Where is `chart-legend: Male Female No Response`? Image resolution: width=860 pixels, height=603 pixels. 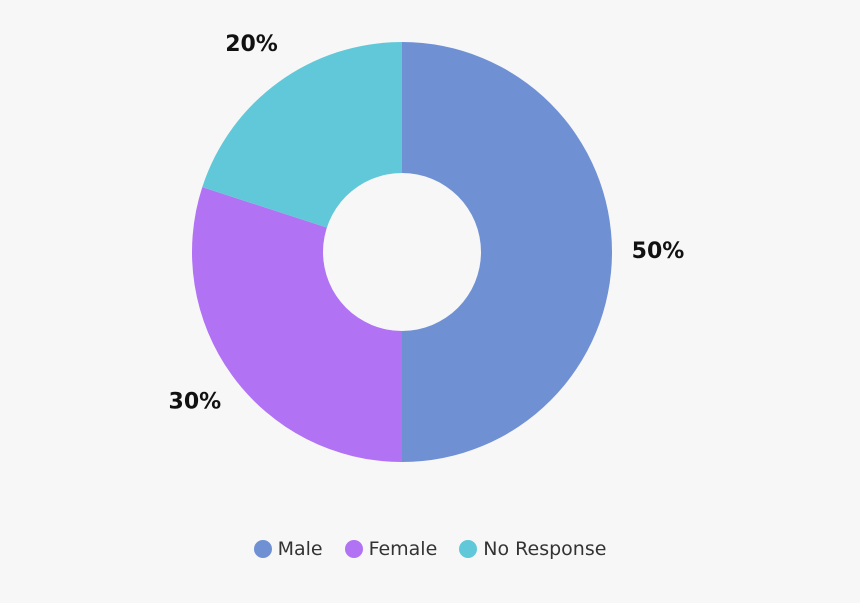 chart-legend: Male Female No Response is located at coordinates (430, 549).